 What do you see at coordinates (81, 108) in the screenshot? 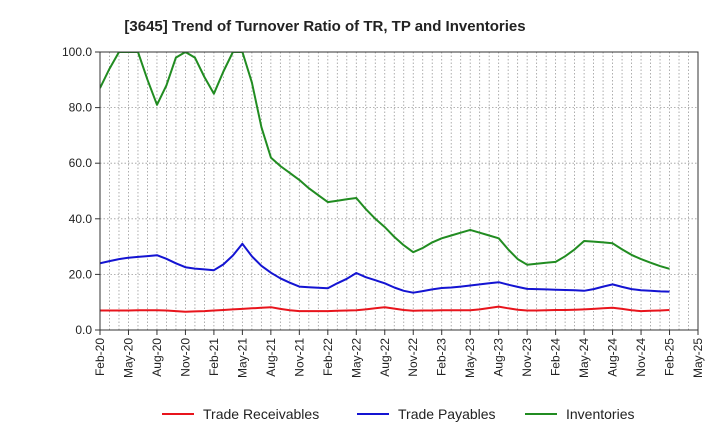
I see `y-tick-label: 80.0` at bounding box center [81, 108].